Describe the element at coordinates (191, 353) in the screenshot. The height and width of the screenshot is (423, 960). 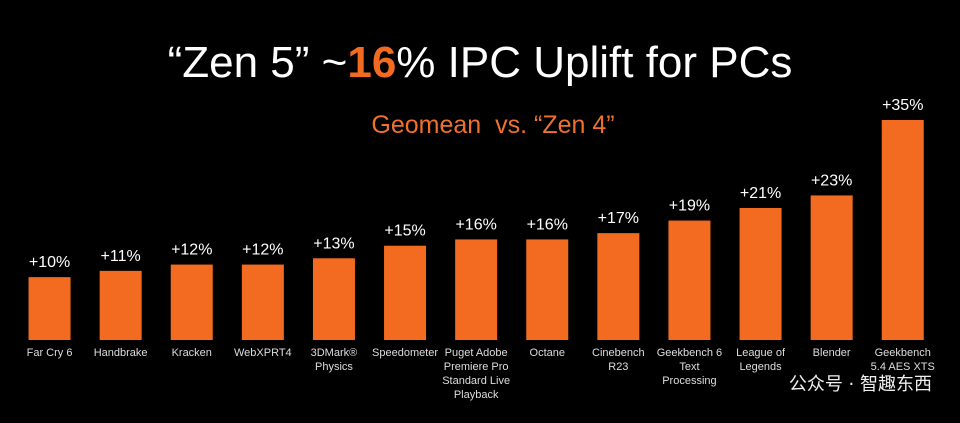
I see `x-tick-label: Kracken` at that location.